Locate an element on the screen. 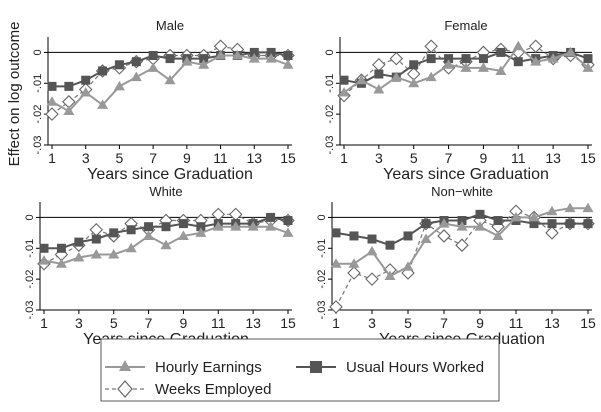 This screenshot has width=601, height=412. x-tick-label: 11 is located at coordinates (518, 158).